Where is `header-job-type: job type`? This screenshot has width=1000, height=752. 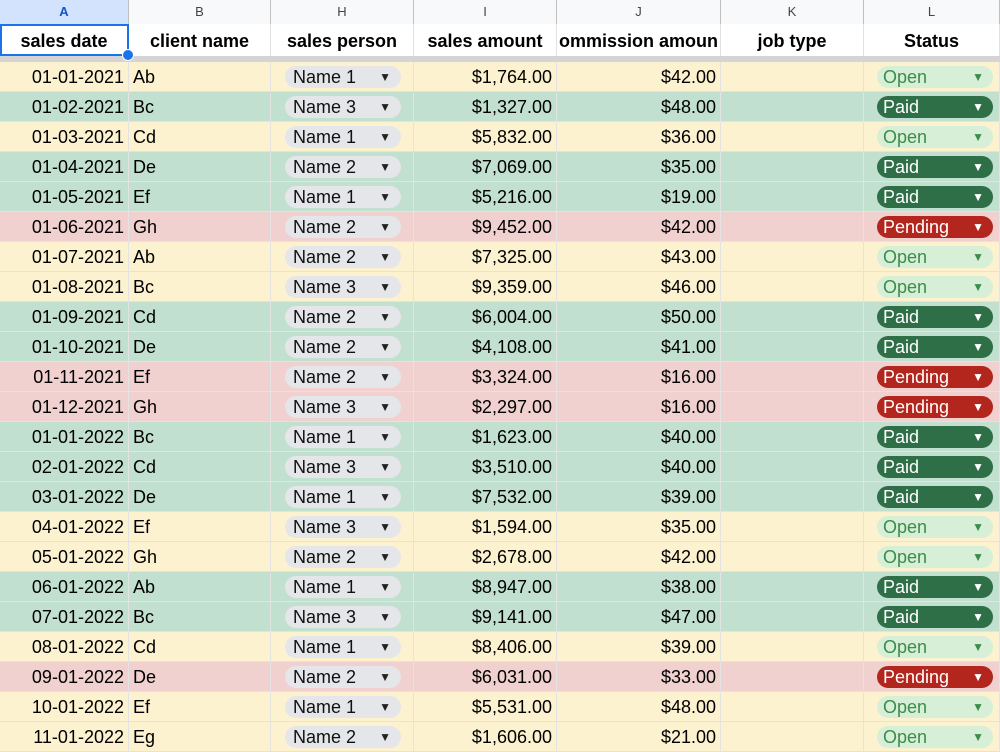
header-job-type: job type is located at coordinates (792, 40).